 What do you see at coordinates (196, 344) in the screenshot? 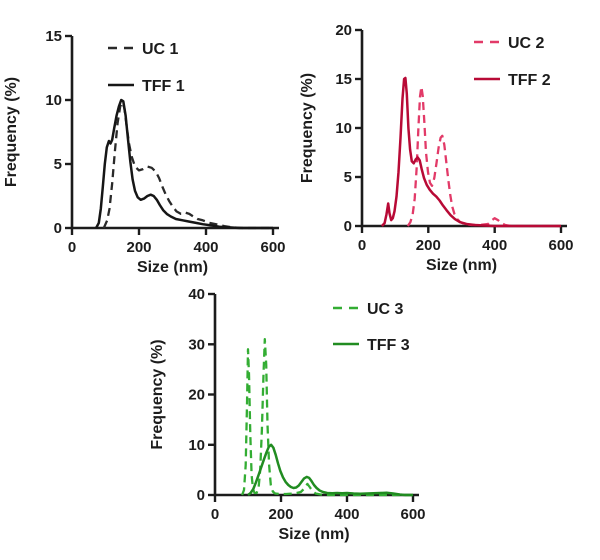
I see `y-tick-label: 30` at bounding box center [196, 344].